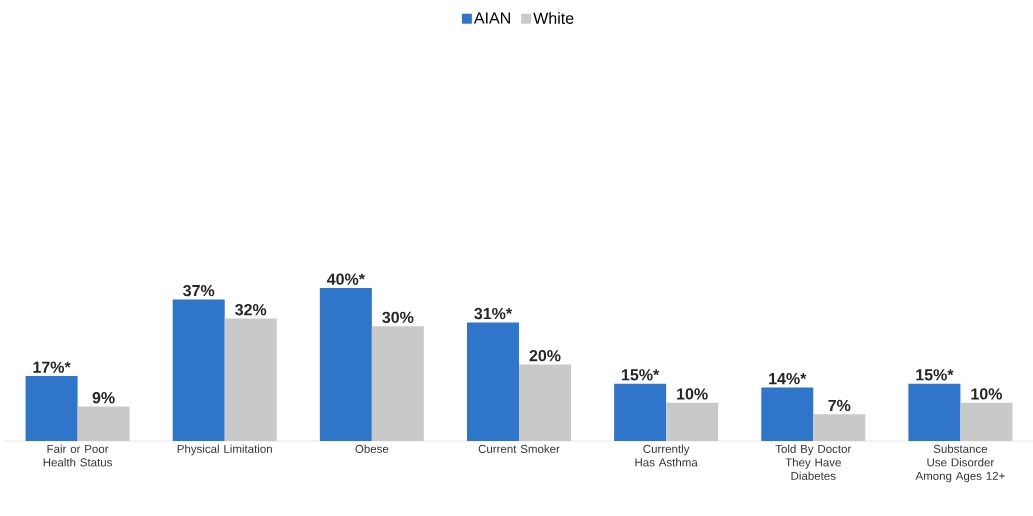 This screenshot has height=516, width=1033. What do you see at coordinates (519, 448) in the screenshot?
I see `x-tick-label: Current Smoker` at bounding box center [519, 448].